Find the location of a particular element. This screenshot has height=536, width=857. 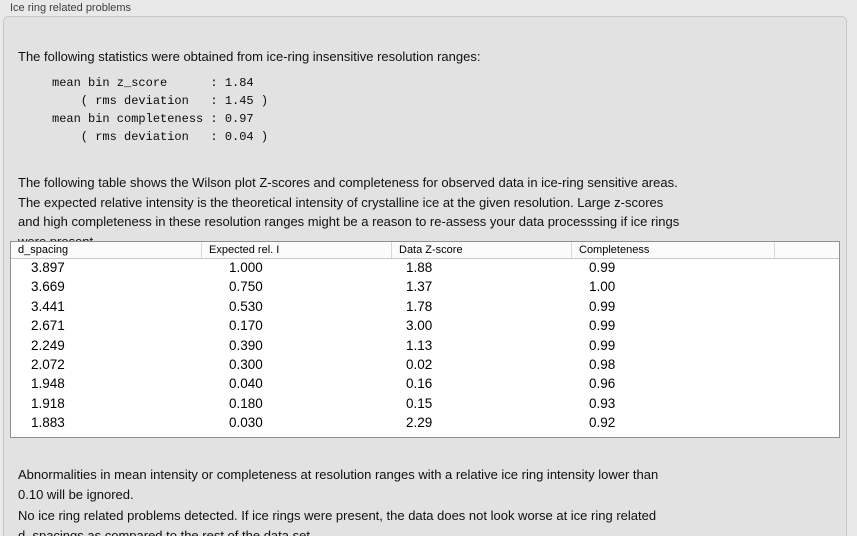

cell-expected-rel-i: 0.170 is located at coordinates (246, 326).